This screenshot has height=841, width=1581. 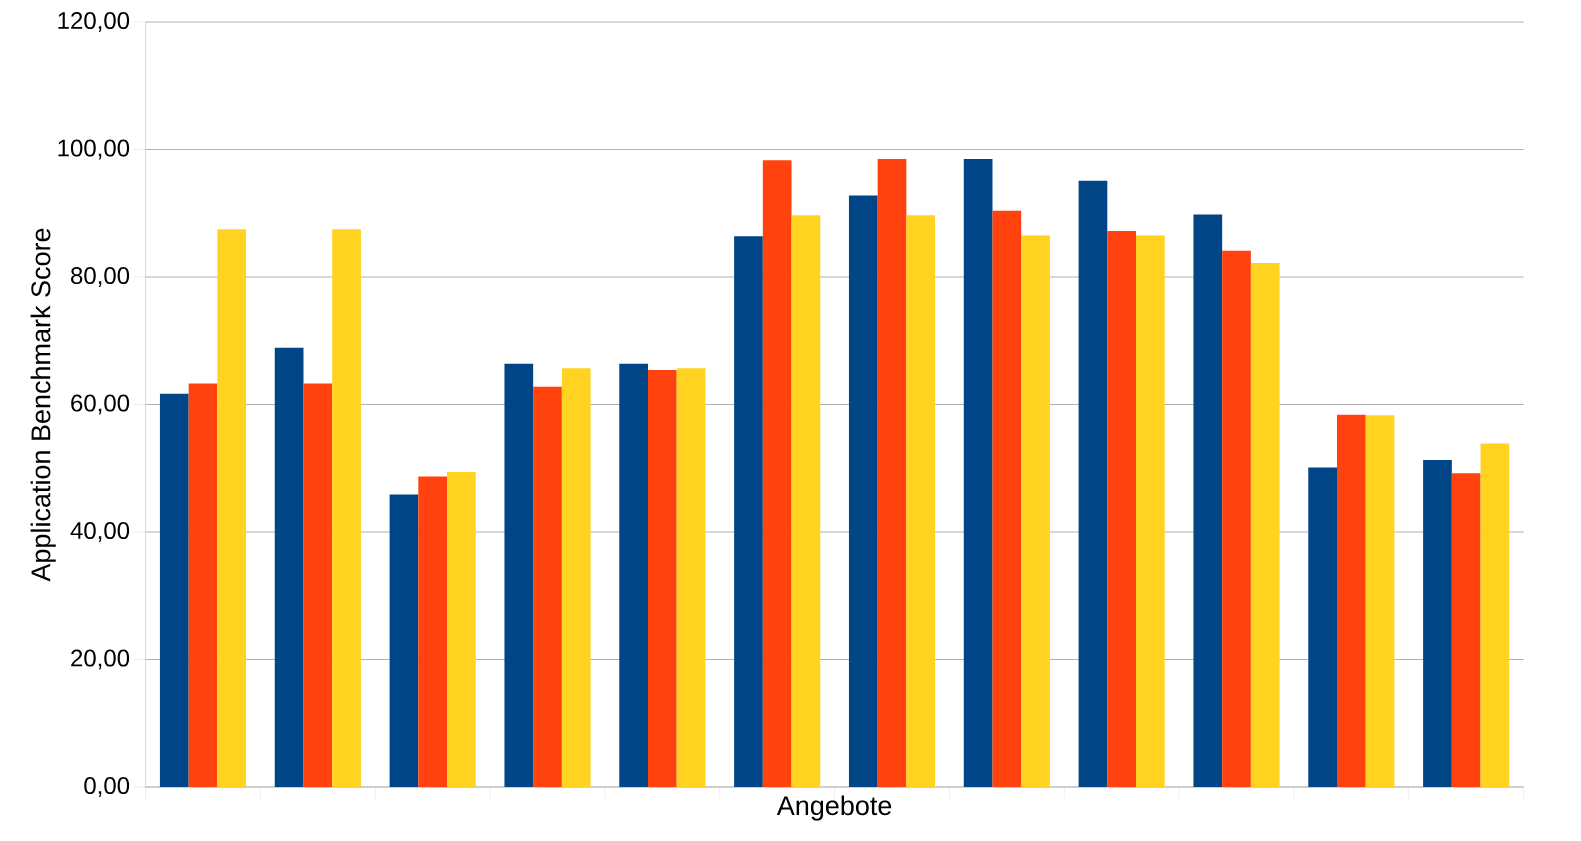 What do you see at coordinates (834, 808) in the screenshot?
I see `x-axis-title: Angebote` at bounding box center [834, 808].